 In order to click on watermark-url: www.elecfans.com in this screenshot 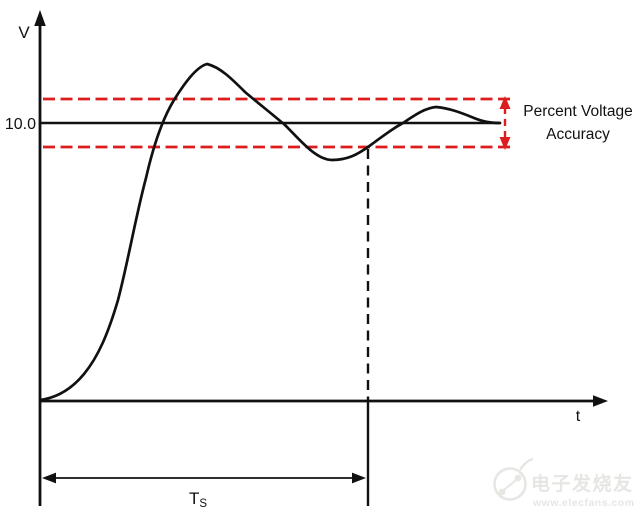, I will do `click(583, 503)`.